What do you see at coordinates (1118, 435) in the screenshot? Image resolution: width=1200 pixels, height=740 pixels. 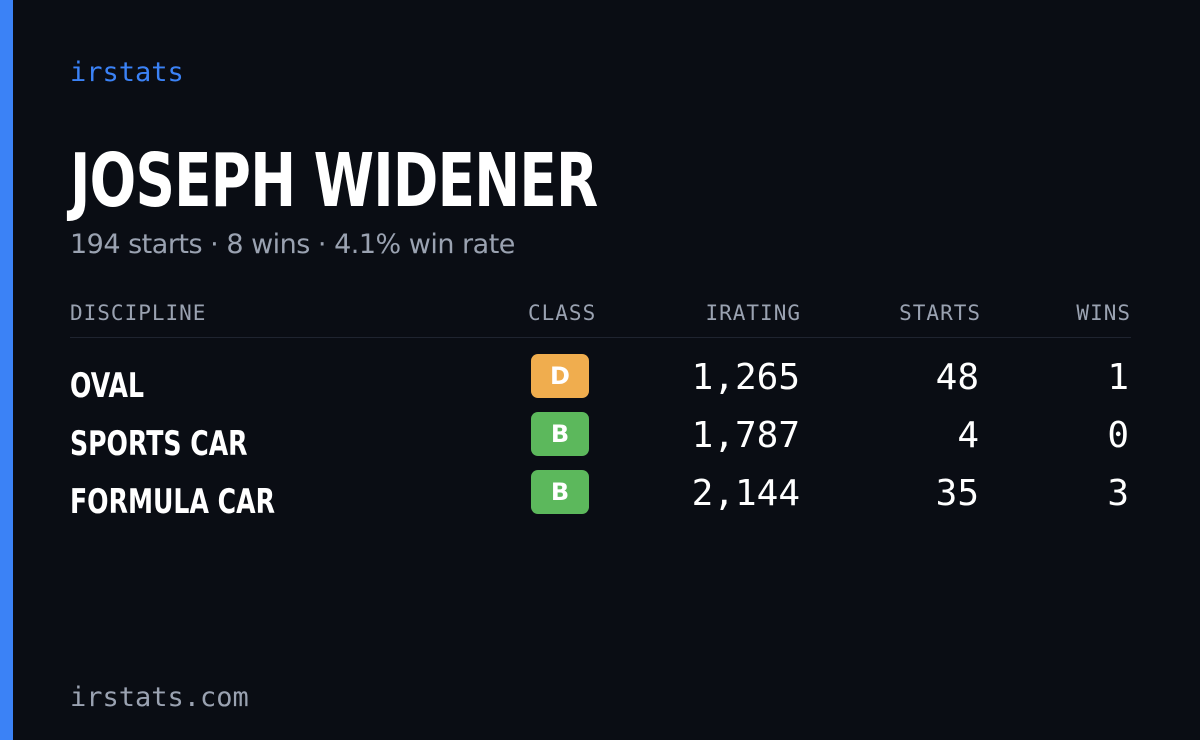 I see `wins-value: 0` at bounding box center [1118, 435].